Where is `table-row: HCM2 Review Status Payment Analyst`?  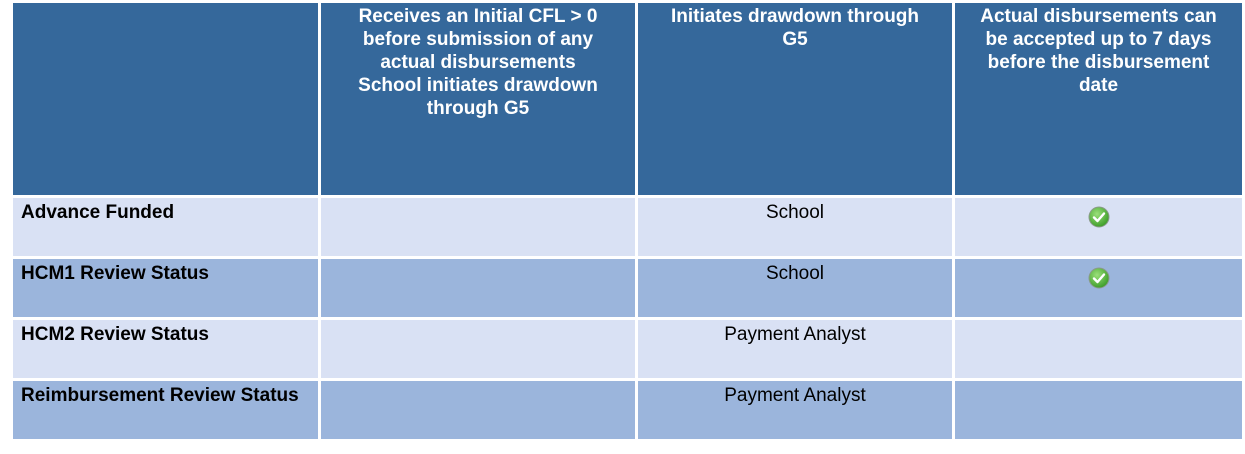
table-row: HCM2 Review Status Payment Analyst is located at coordinates (627, 349).